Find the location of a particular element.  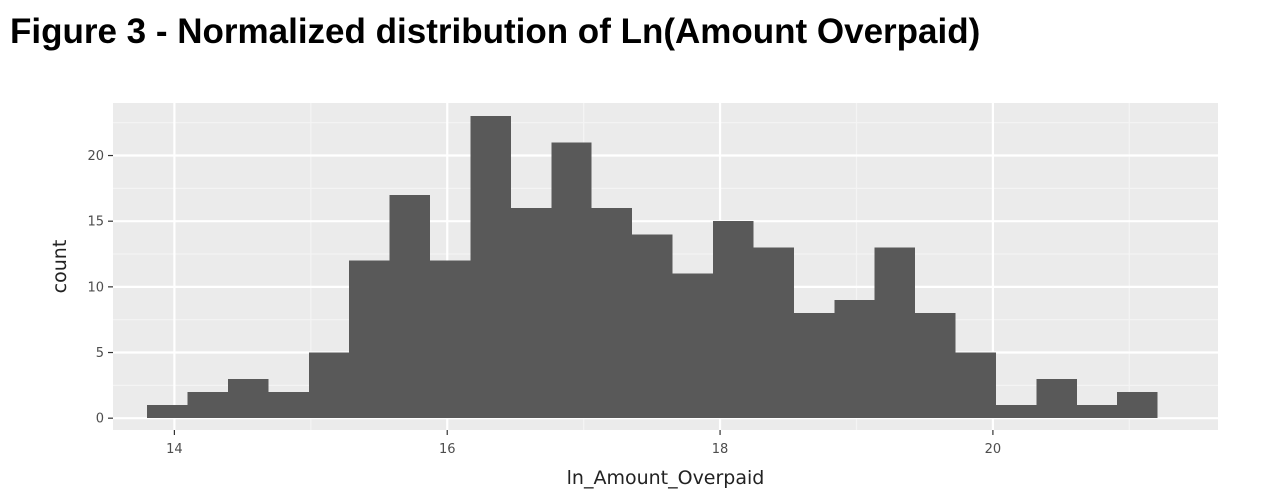

y-tick-label: 15 is located at coordinates (95, 222).